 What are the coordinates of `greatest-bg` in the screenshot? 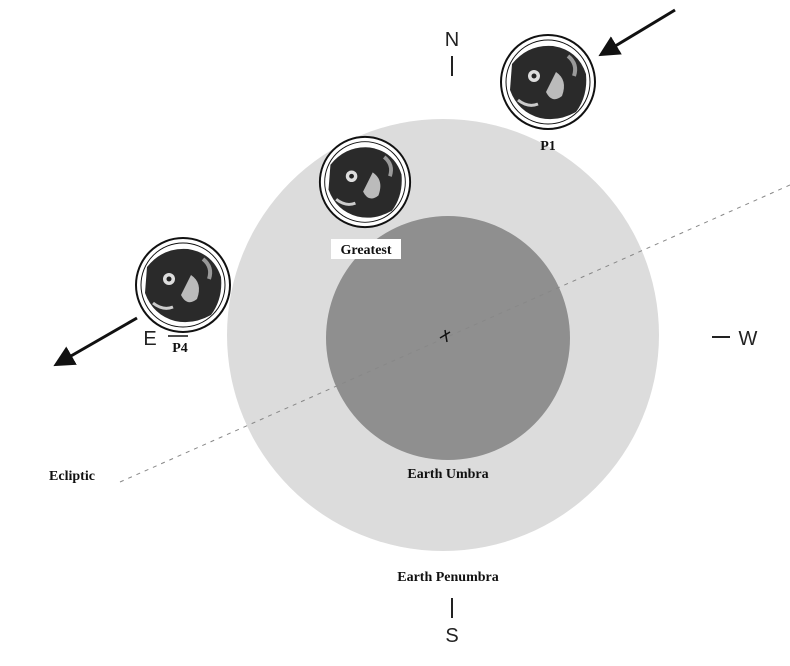 It's located at (366, 249).